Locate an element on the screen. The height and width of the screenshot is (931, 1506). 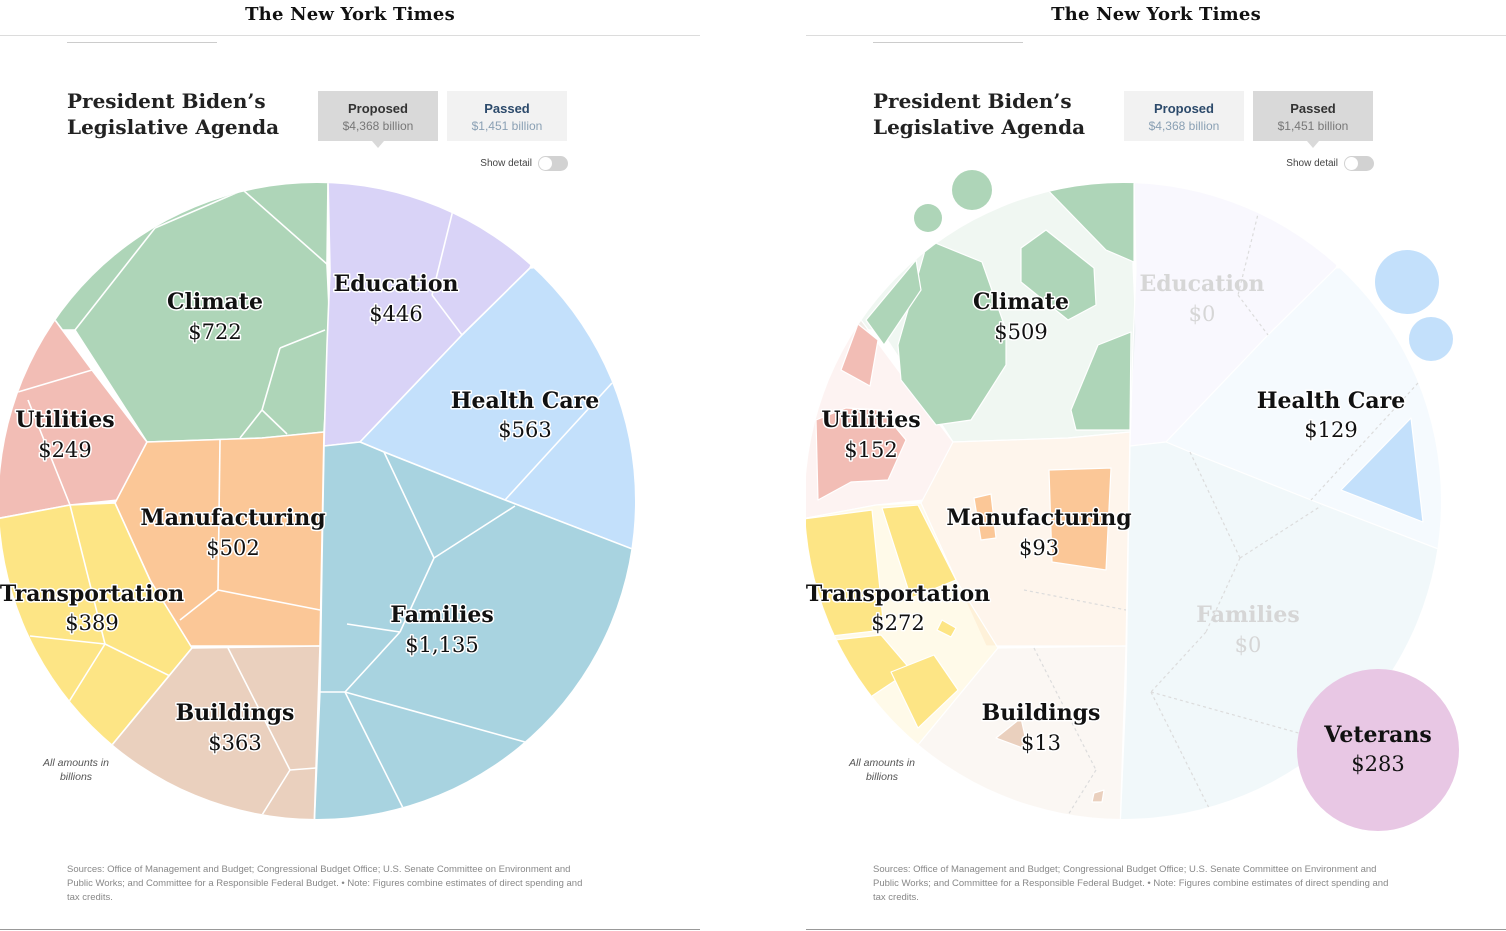
label-veterans-value: $283 is located at coordinates (1377, 764).